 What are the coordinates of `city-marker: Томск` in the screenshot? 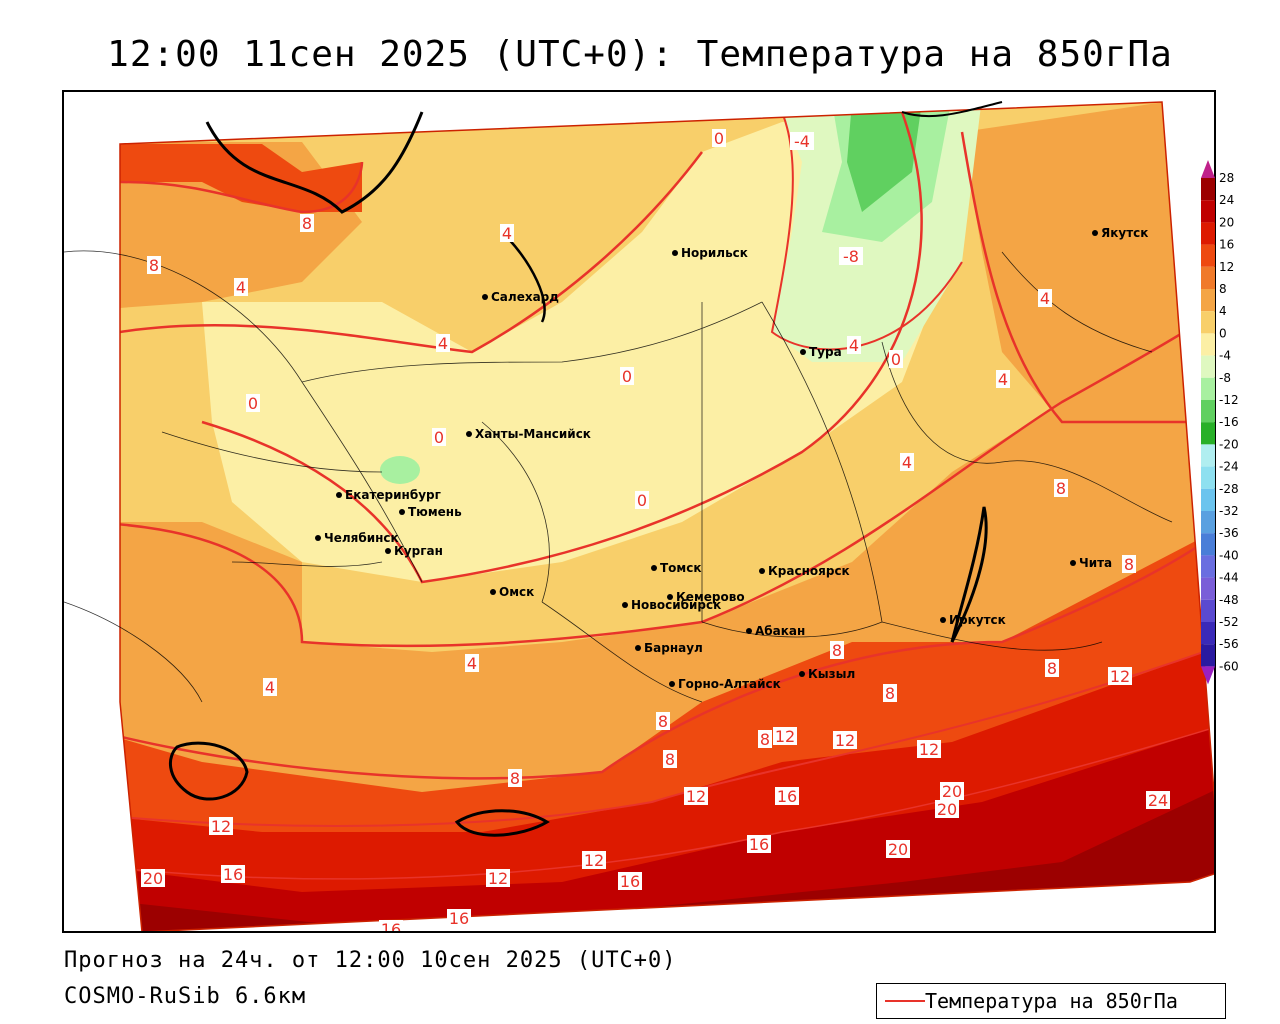 It's located at (676, 568).